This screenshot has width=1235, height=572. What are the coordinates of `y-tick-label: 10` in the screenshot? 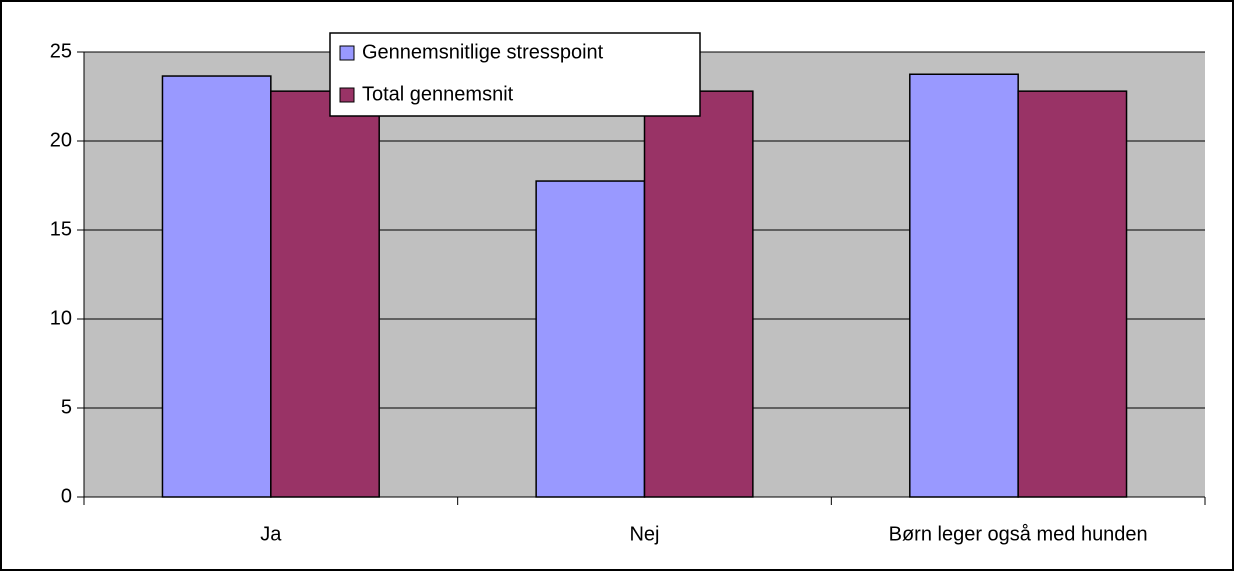 It's located at (61, 318).